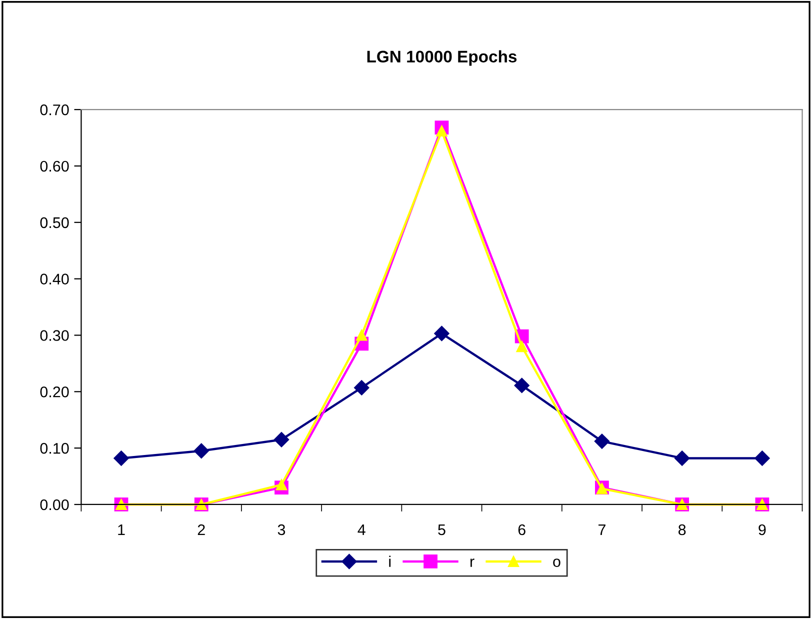 The image size is (812, 619). I want to click on legend-label: o, so click(556, 562).